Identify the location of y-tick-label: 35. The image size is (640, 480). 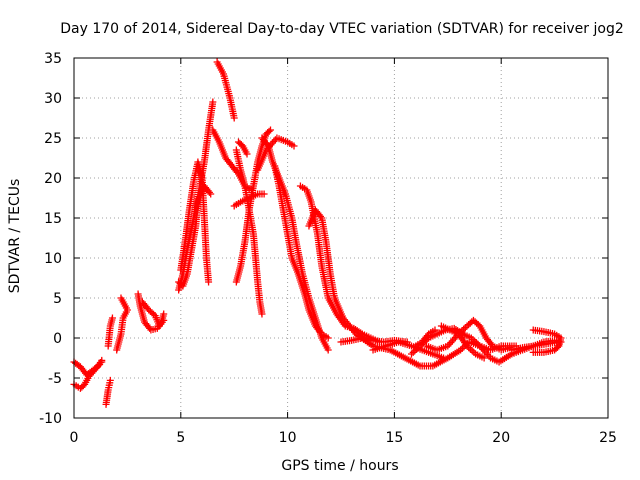
(53, 59).